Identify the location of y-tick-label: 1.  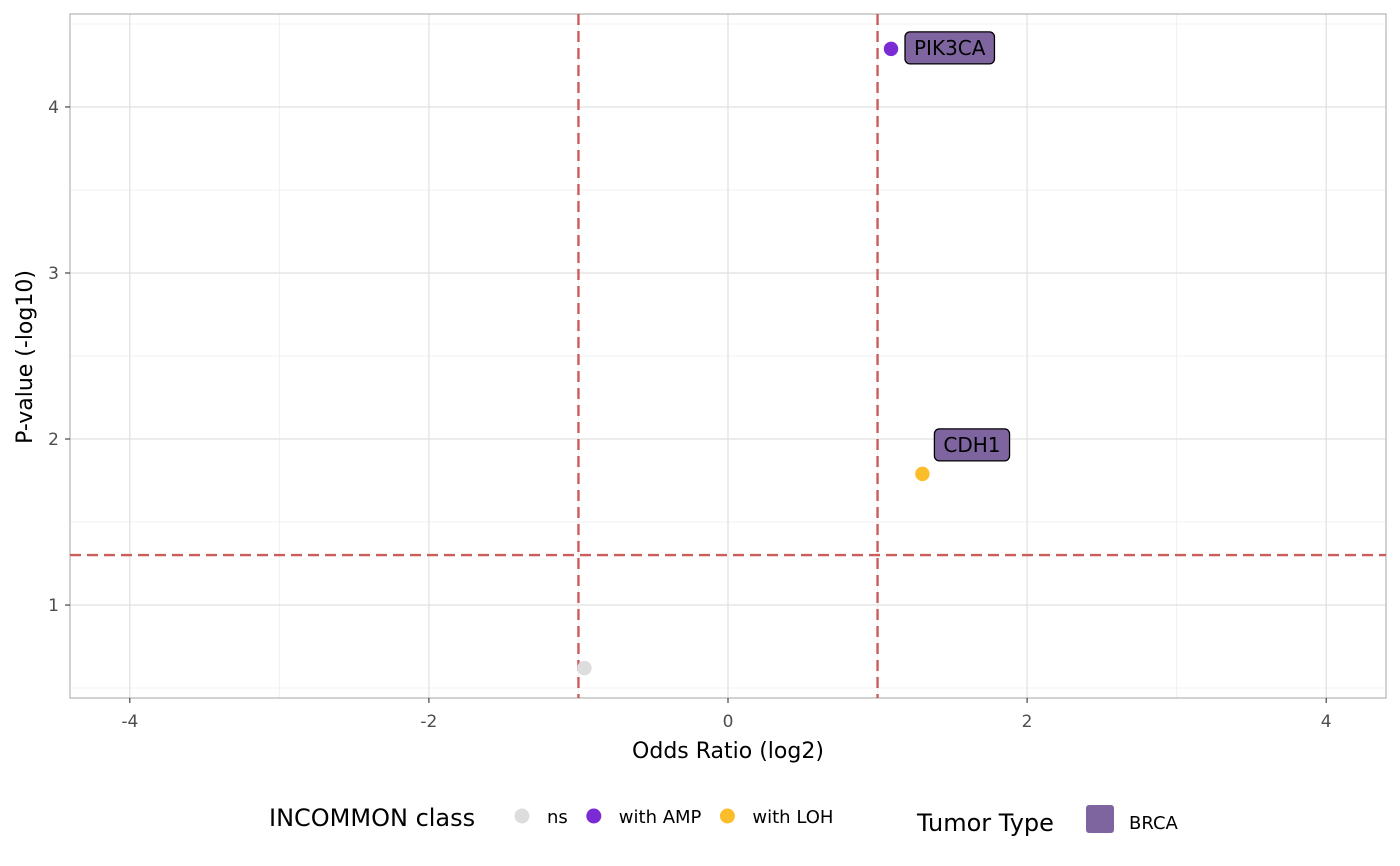
(53, 606).